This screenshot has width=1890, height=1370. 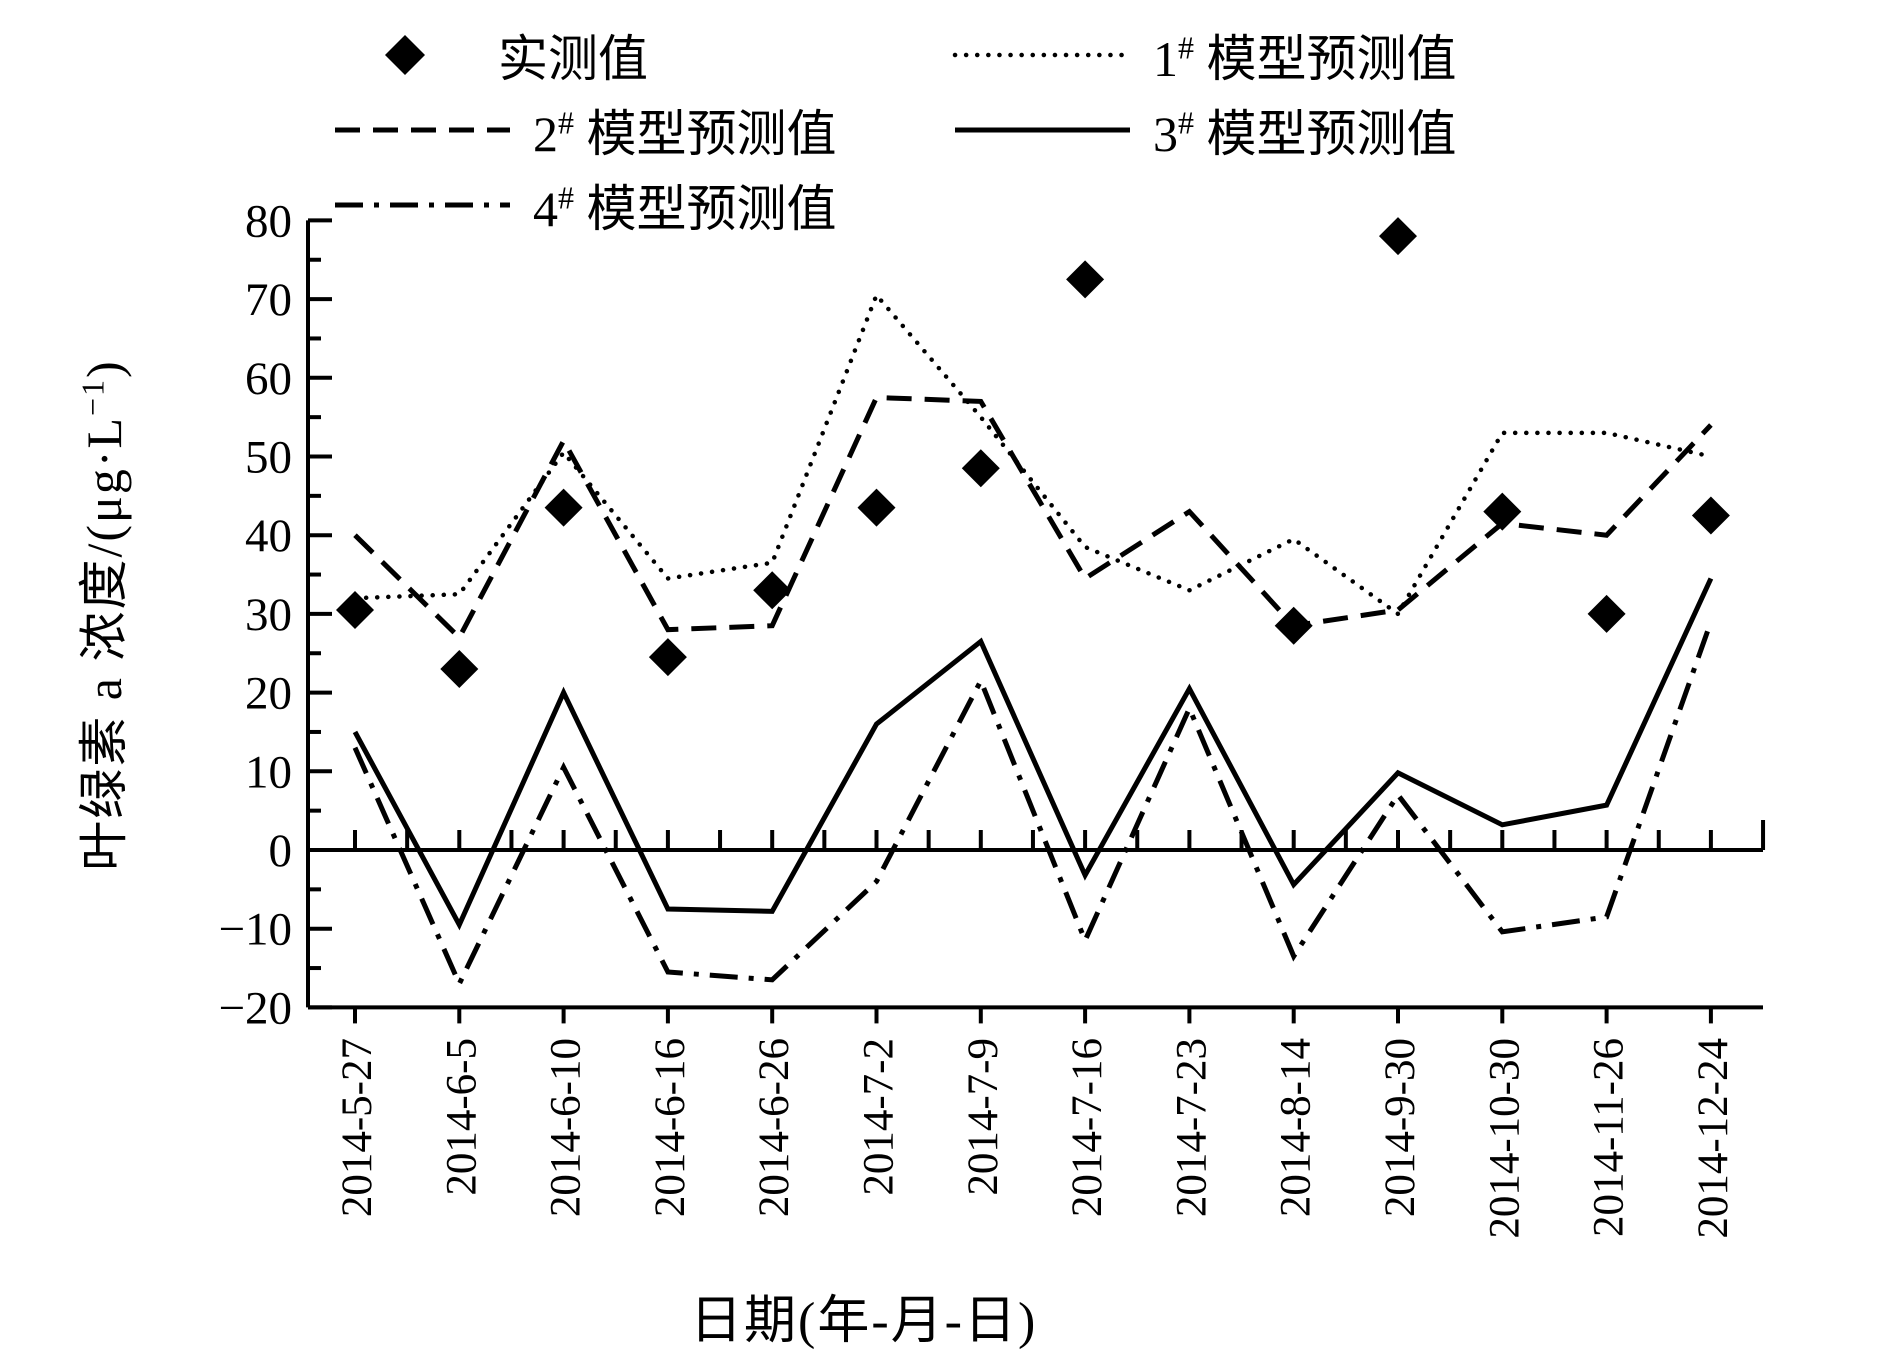 What do you see at coordinates (1087, 1127) in the screenshot?
I see `x-tick-label: 2014-7-16` at bounding box center [1087, 1127].